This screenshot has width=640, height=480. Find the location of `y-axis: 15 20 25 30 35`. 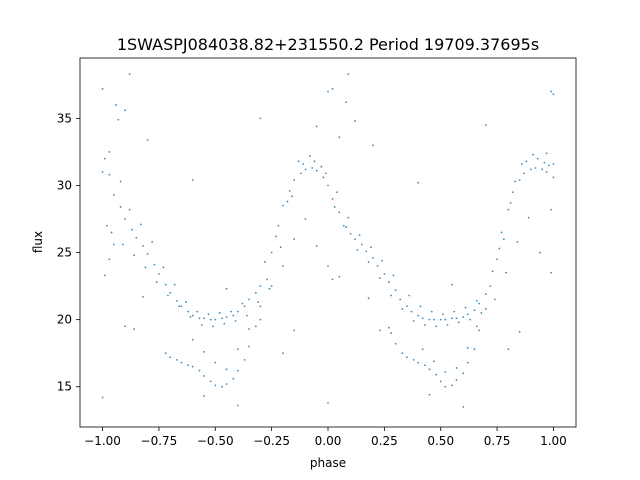

y-axis: 15 20 25 30 35 is located at coordinates (68, 252).